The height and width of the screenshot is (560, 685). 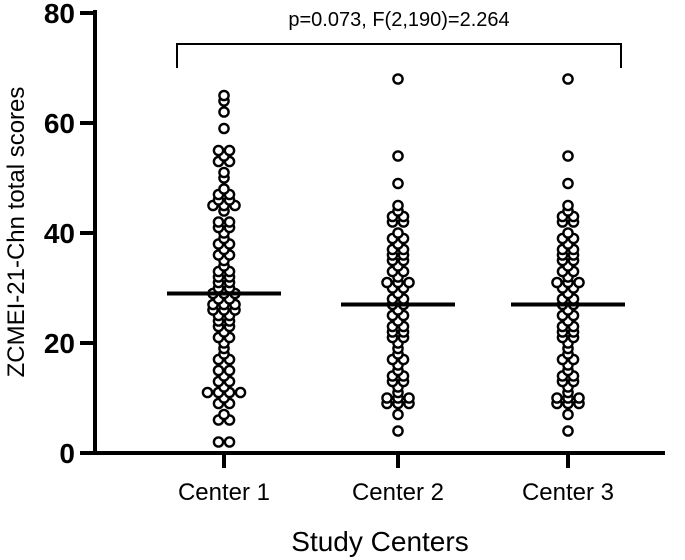 I want to click on y-tick-label: 60, so click(x=59, y=123).